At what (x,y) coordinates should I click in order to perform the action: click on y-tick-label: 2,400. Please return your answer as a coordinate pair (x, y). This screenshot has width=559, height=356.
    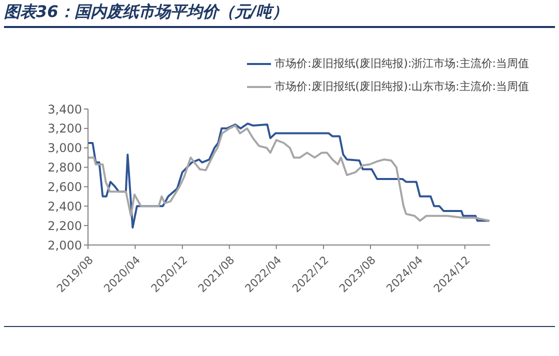
    Looking at the image, I should click on (65, 206).